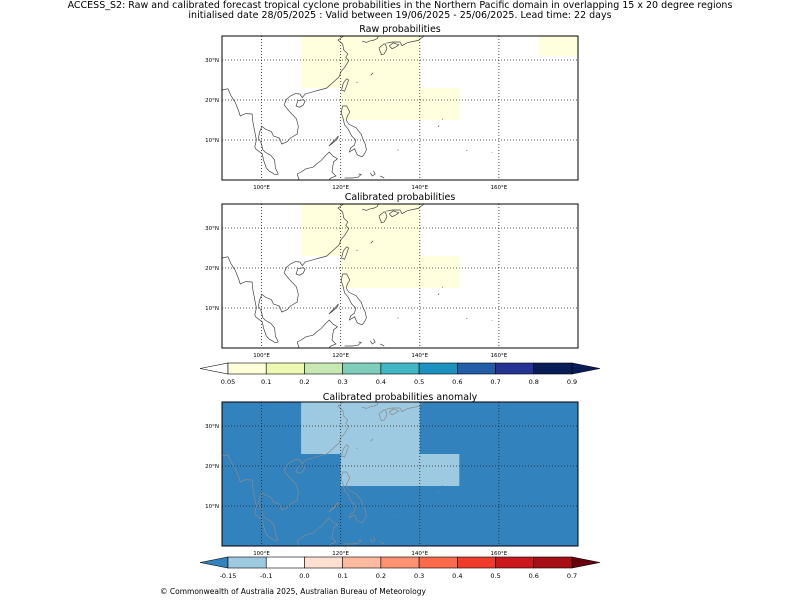  What do you see at coordinates (400, 29) in the screenshot?
I see `panel-title-raw: Raw probabilities` at bounding box center [400, 29].